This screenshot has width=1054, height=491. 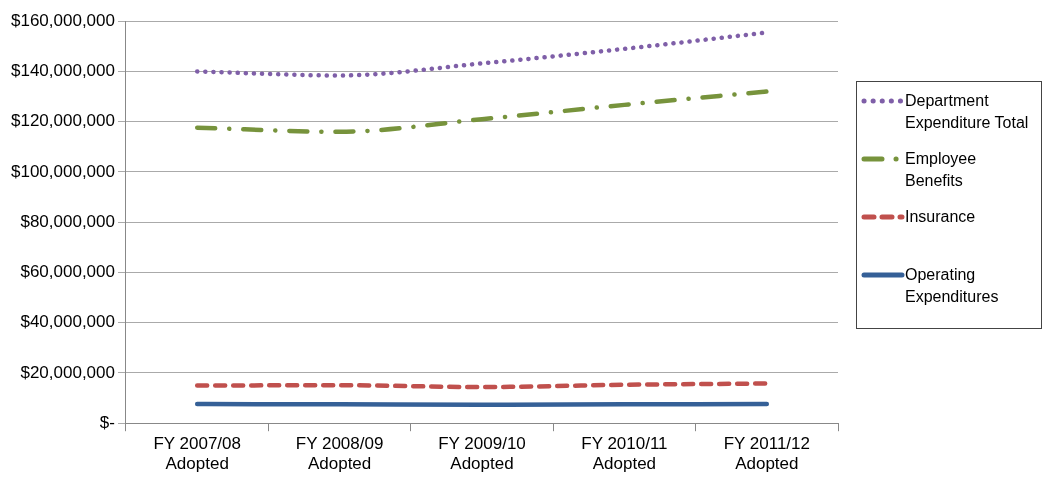 I want to click on legend-label: Employee Benefits, so click(x=941, y=170).